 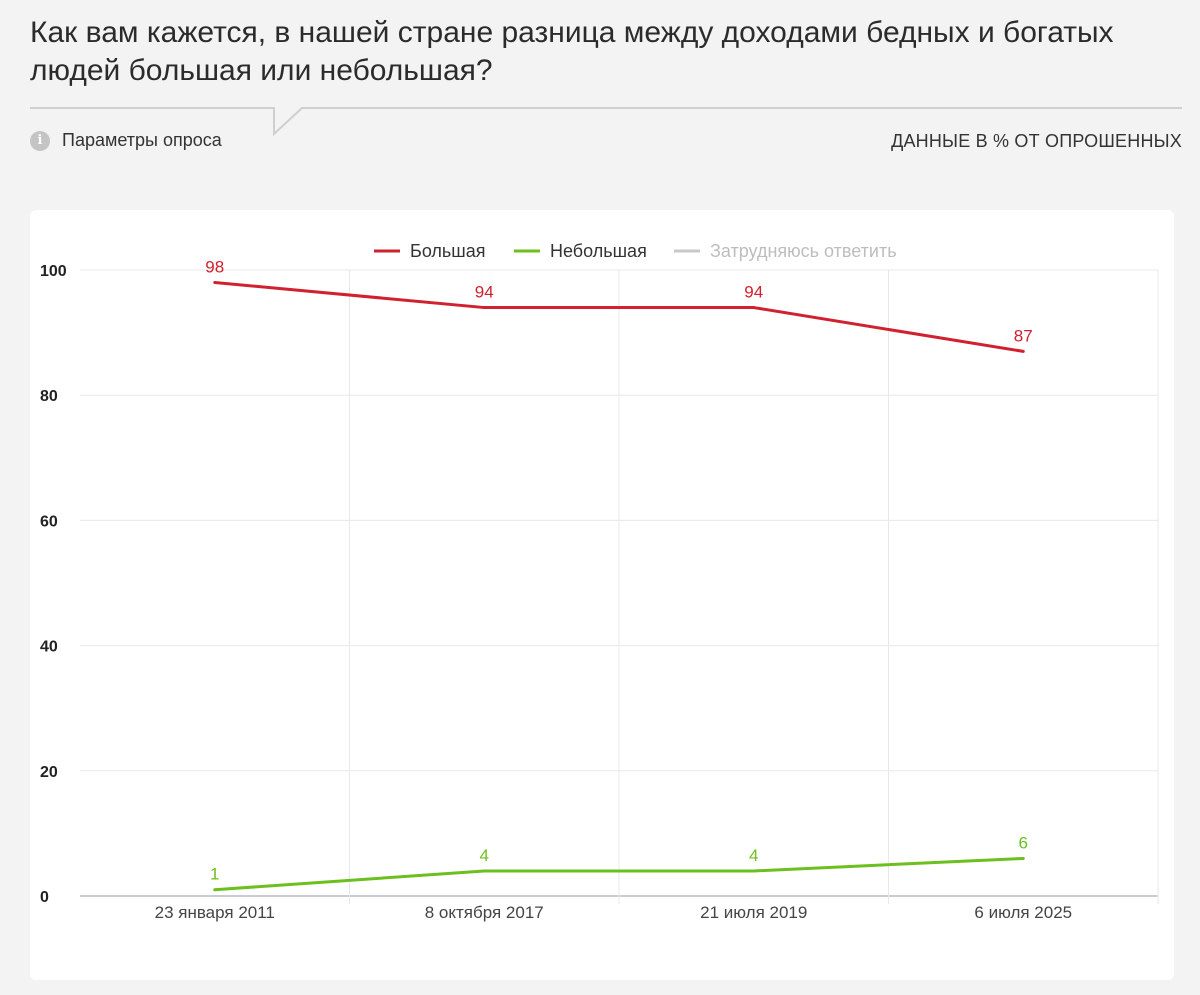 What do you see at coordinates (215, 912) in the screenshot?
I see `x-tick-label: 23 января 2011` at bounding box center [215, 912].